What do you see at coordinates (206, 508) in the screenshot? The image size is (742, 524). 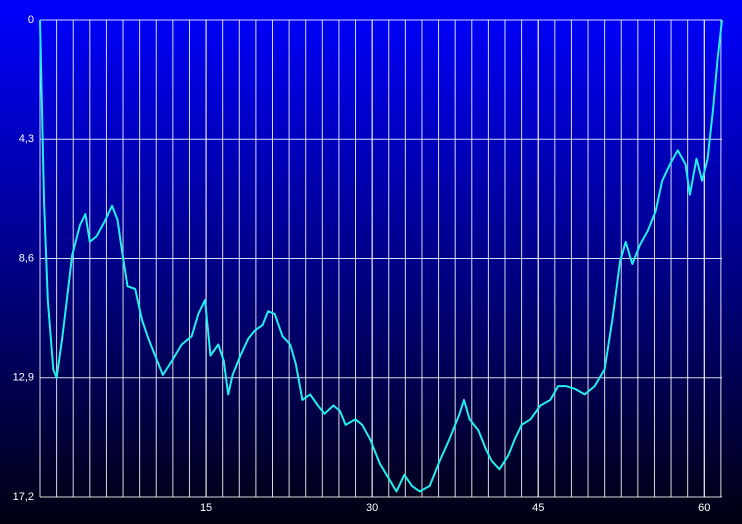 I see `x-tick-label: 15` at bounding box center [206, 508].